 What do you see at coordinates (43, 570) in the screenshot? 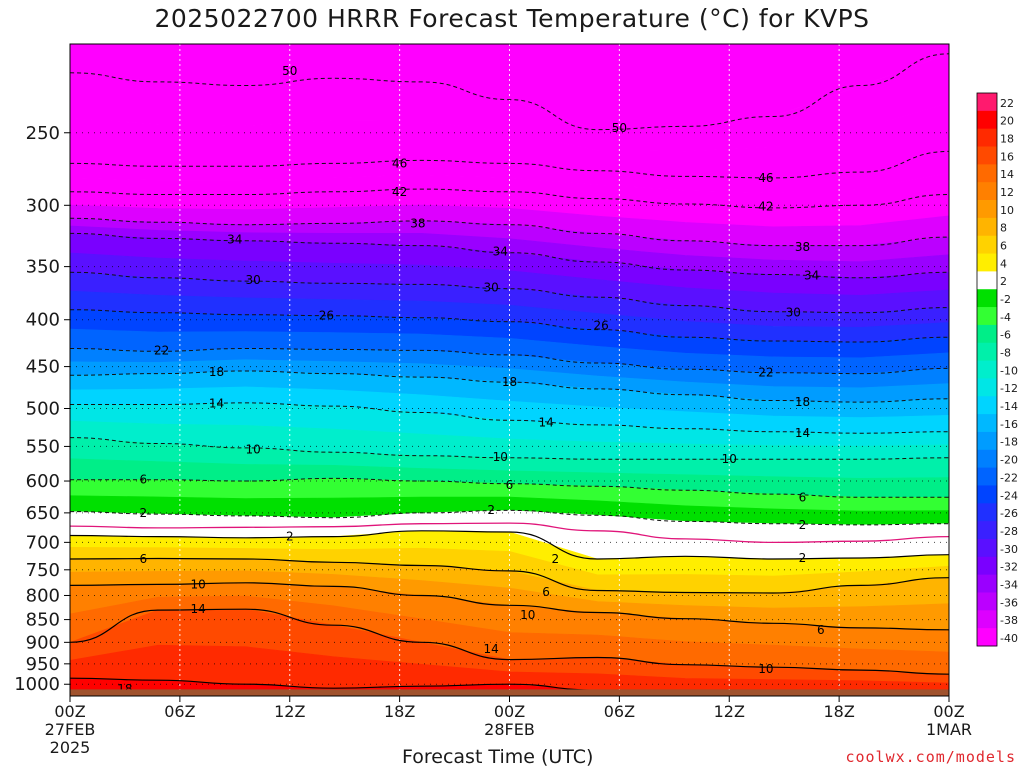
I see `y-tick-label: 750` at bounding box center [43, 570].